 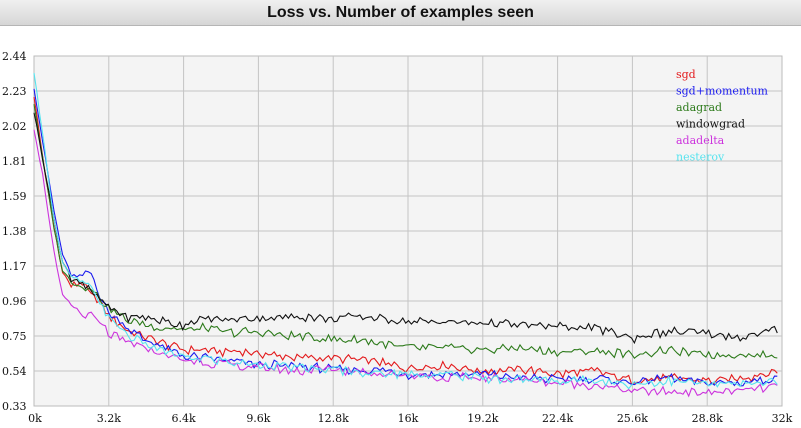 I want to click on x-tick-label: 22.4k, so click(x=557, y=418).